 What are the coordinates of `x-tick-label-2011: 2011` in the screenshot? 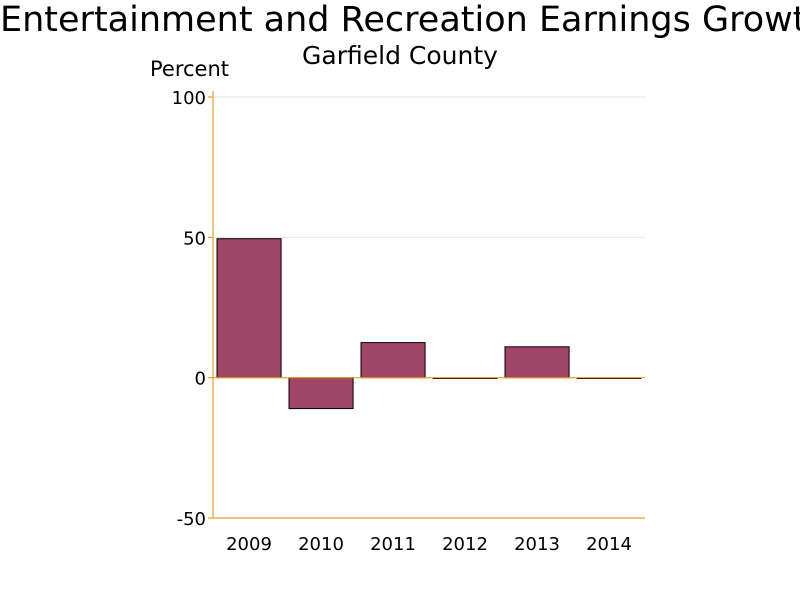 It's located at (393, 544).